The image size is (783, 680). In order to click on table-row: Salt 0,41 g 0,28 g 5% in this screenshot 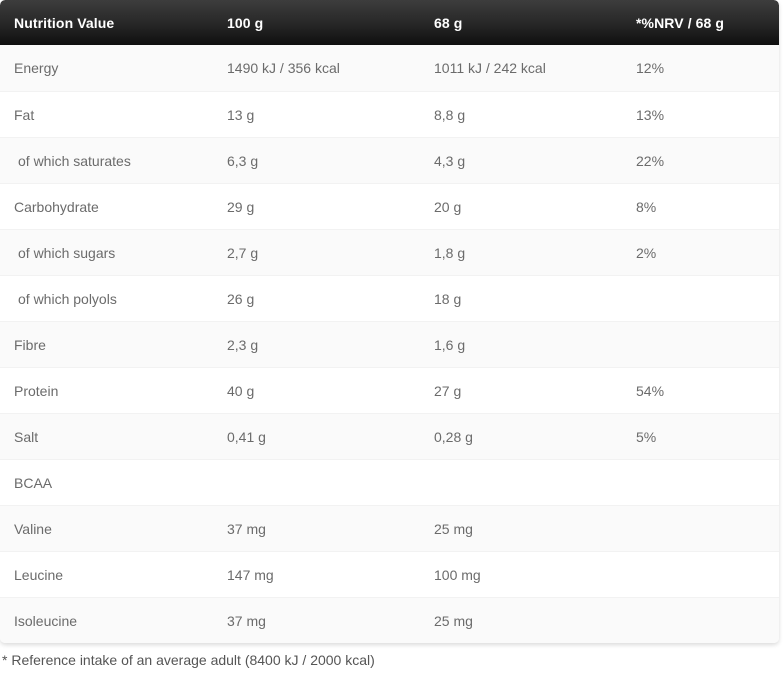, I will do `click(389, 436)`.